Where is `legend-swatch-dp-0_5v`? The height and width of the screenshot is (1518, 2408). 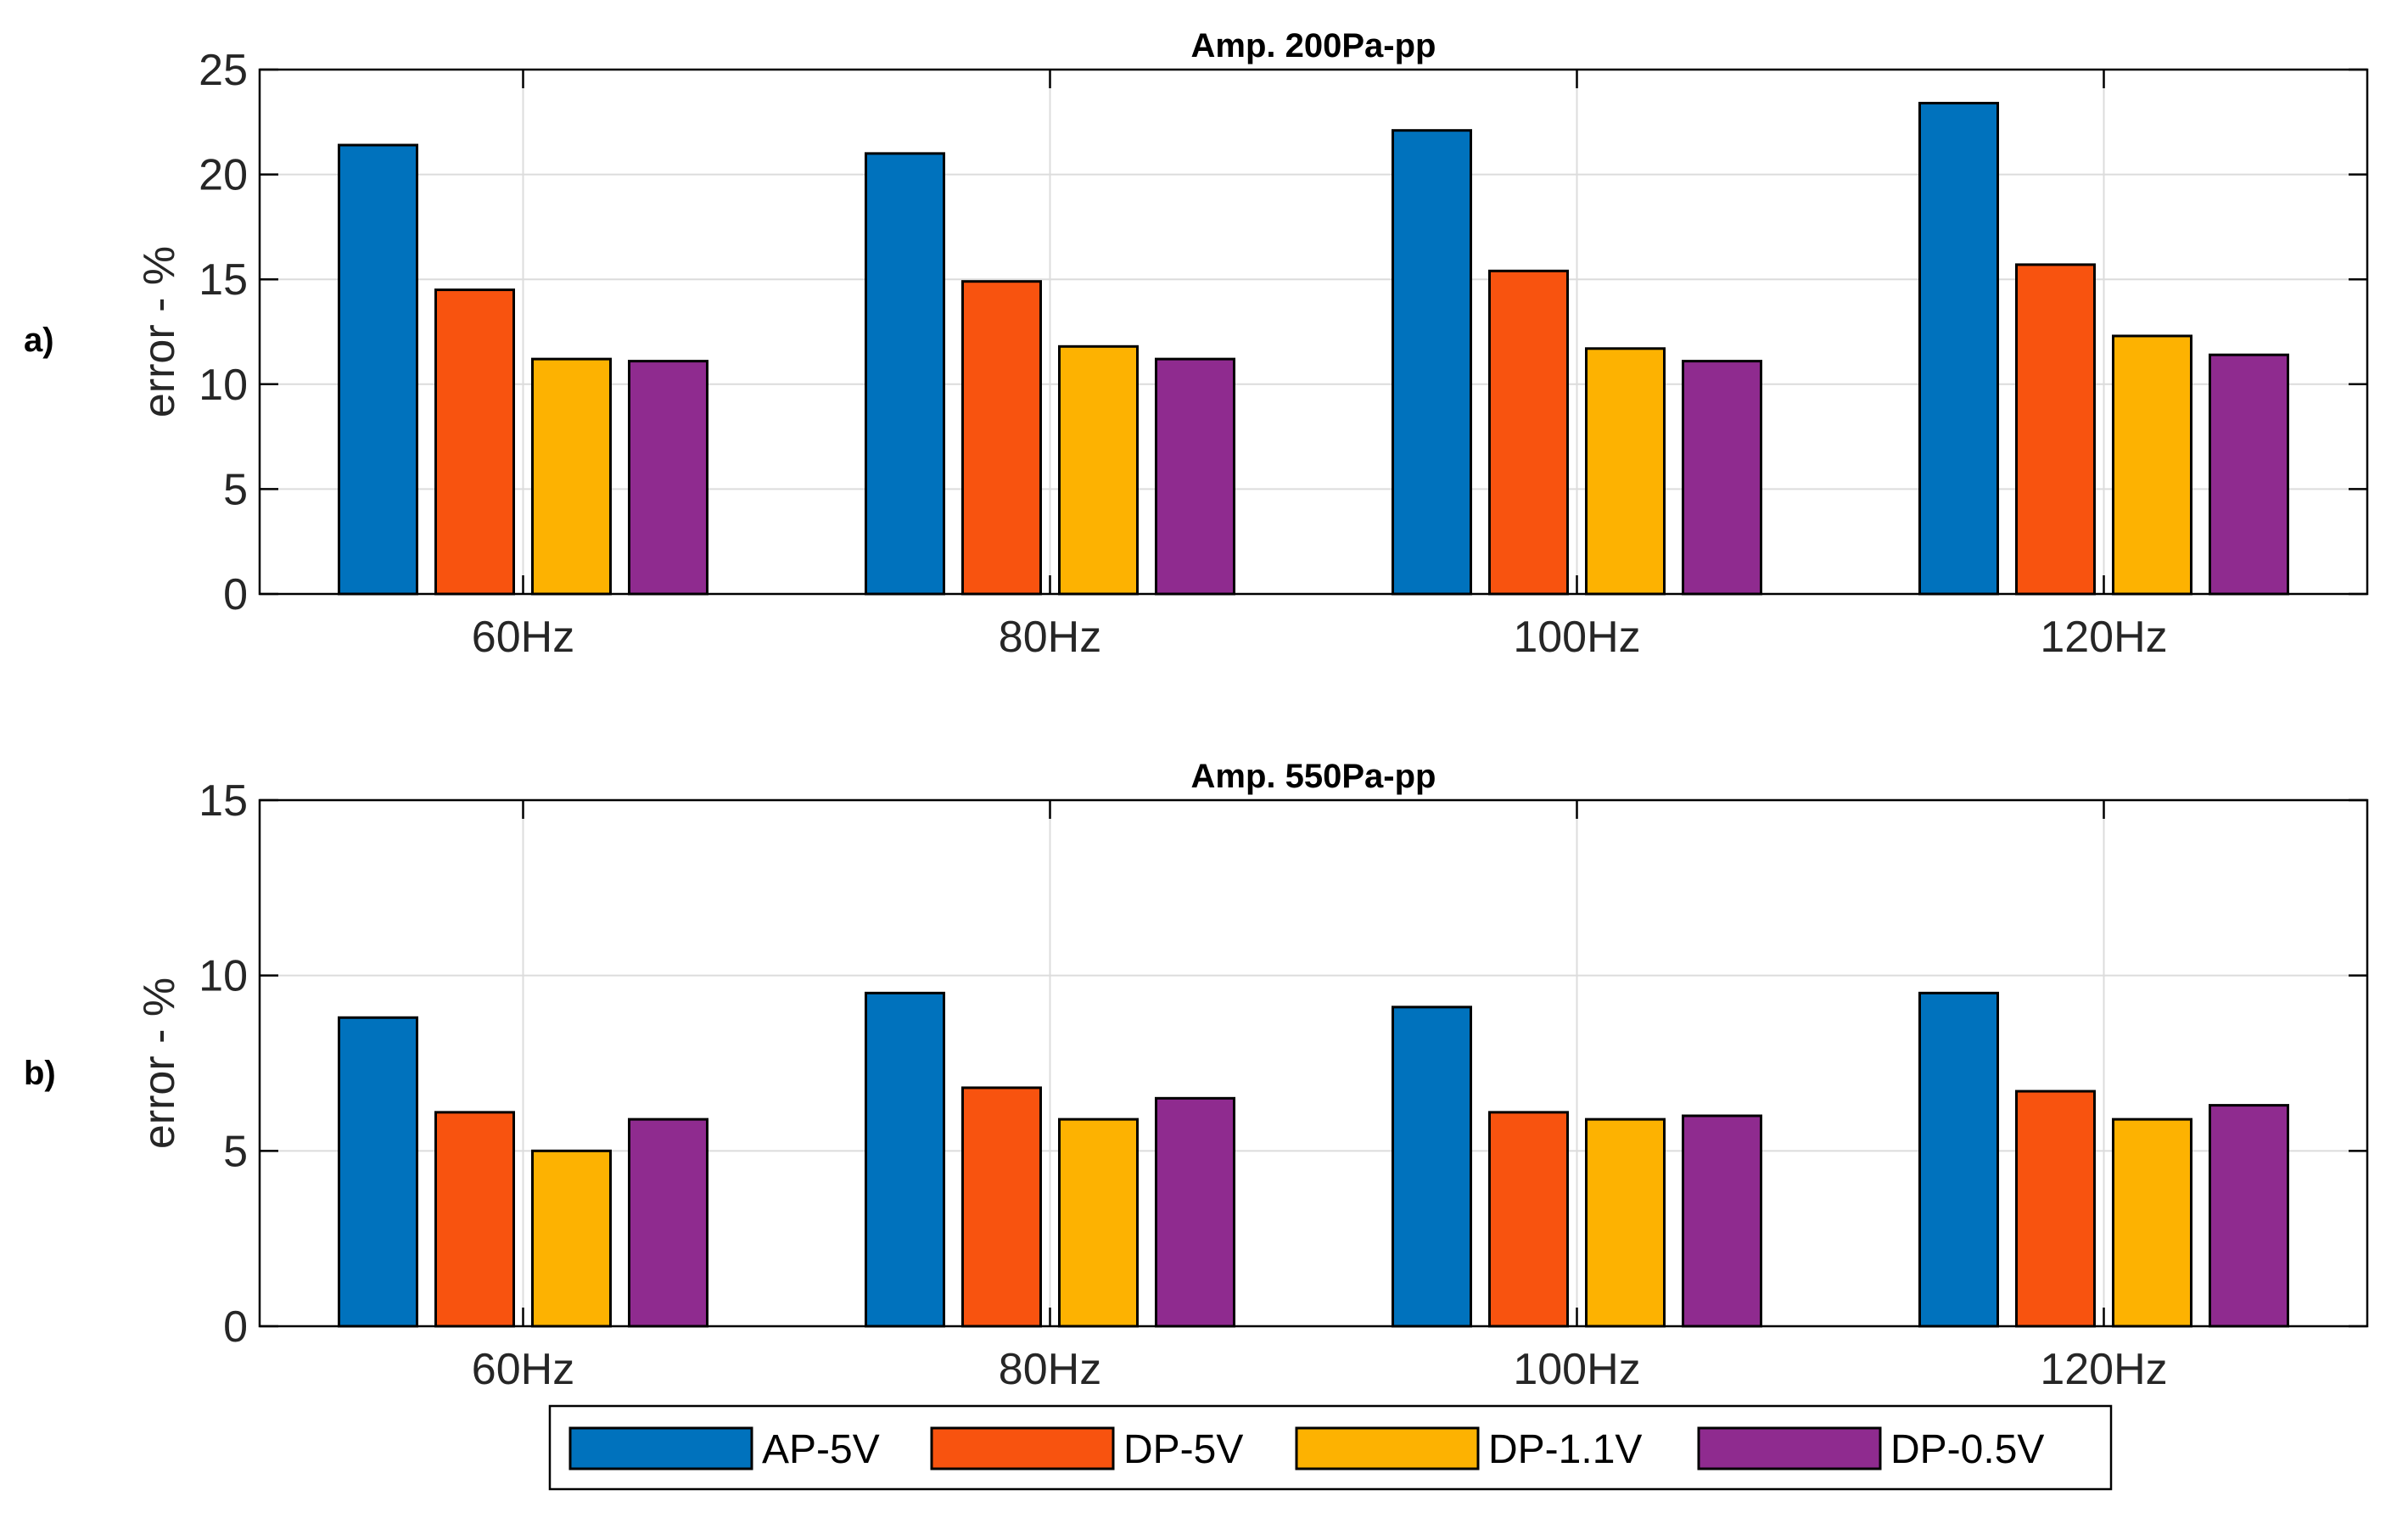
legend-swatch-dp-0_5v is located at coordinates (1790, 1448).